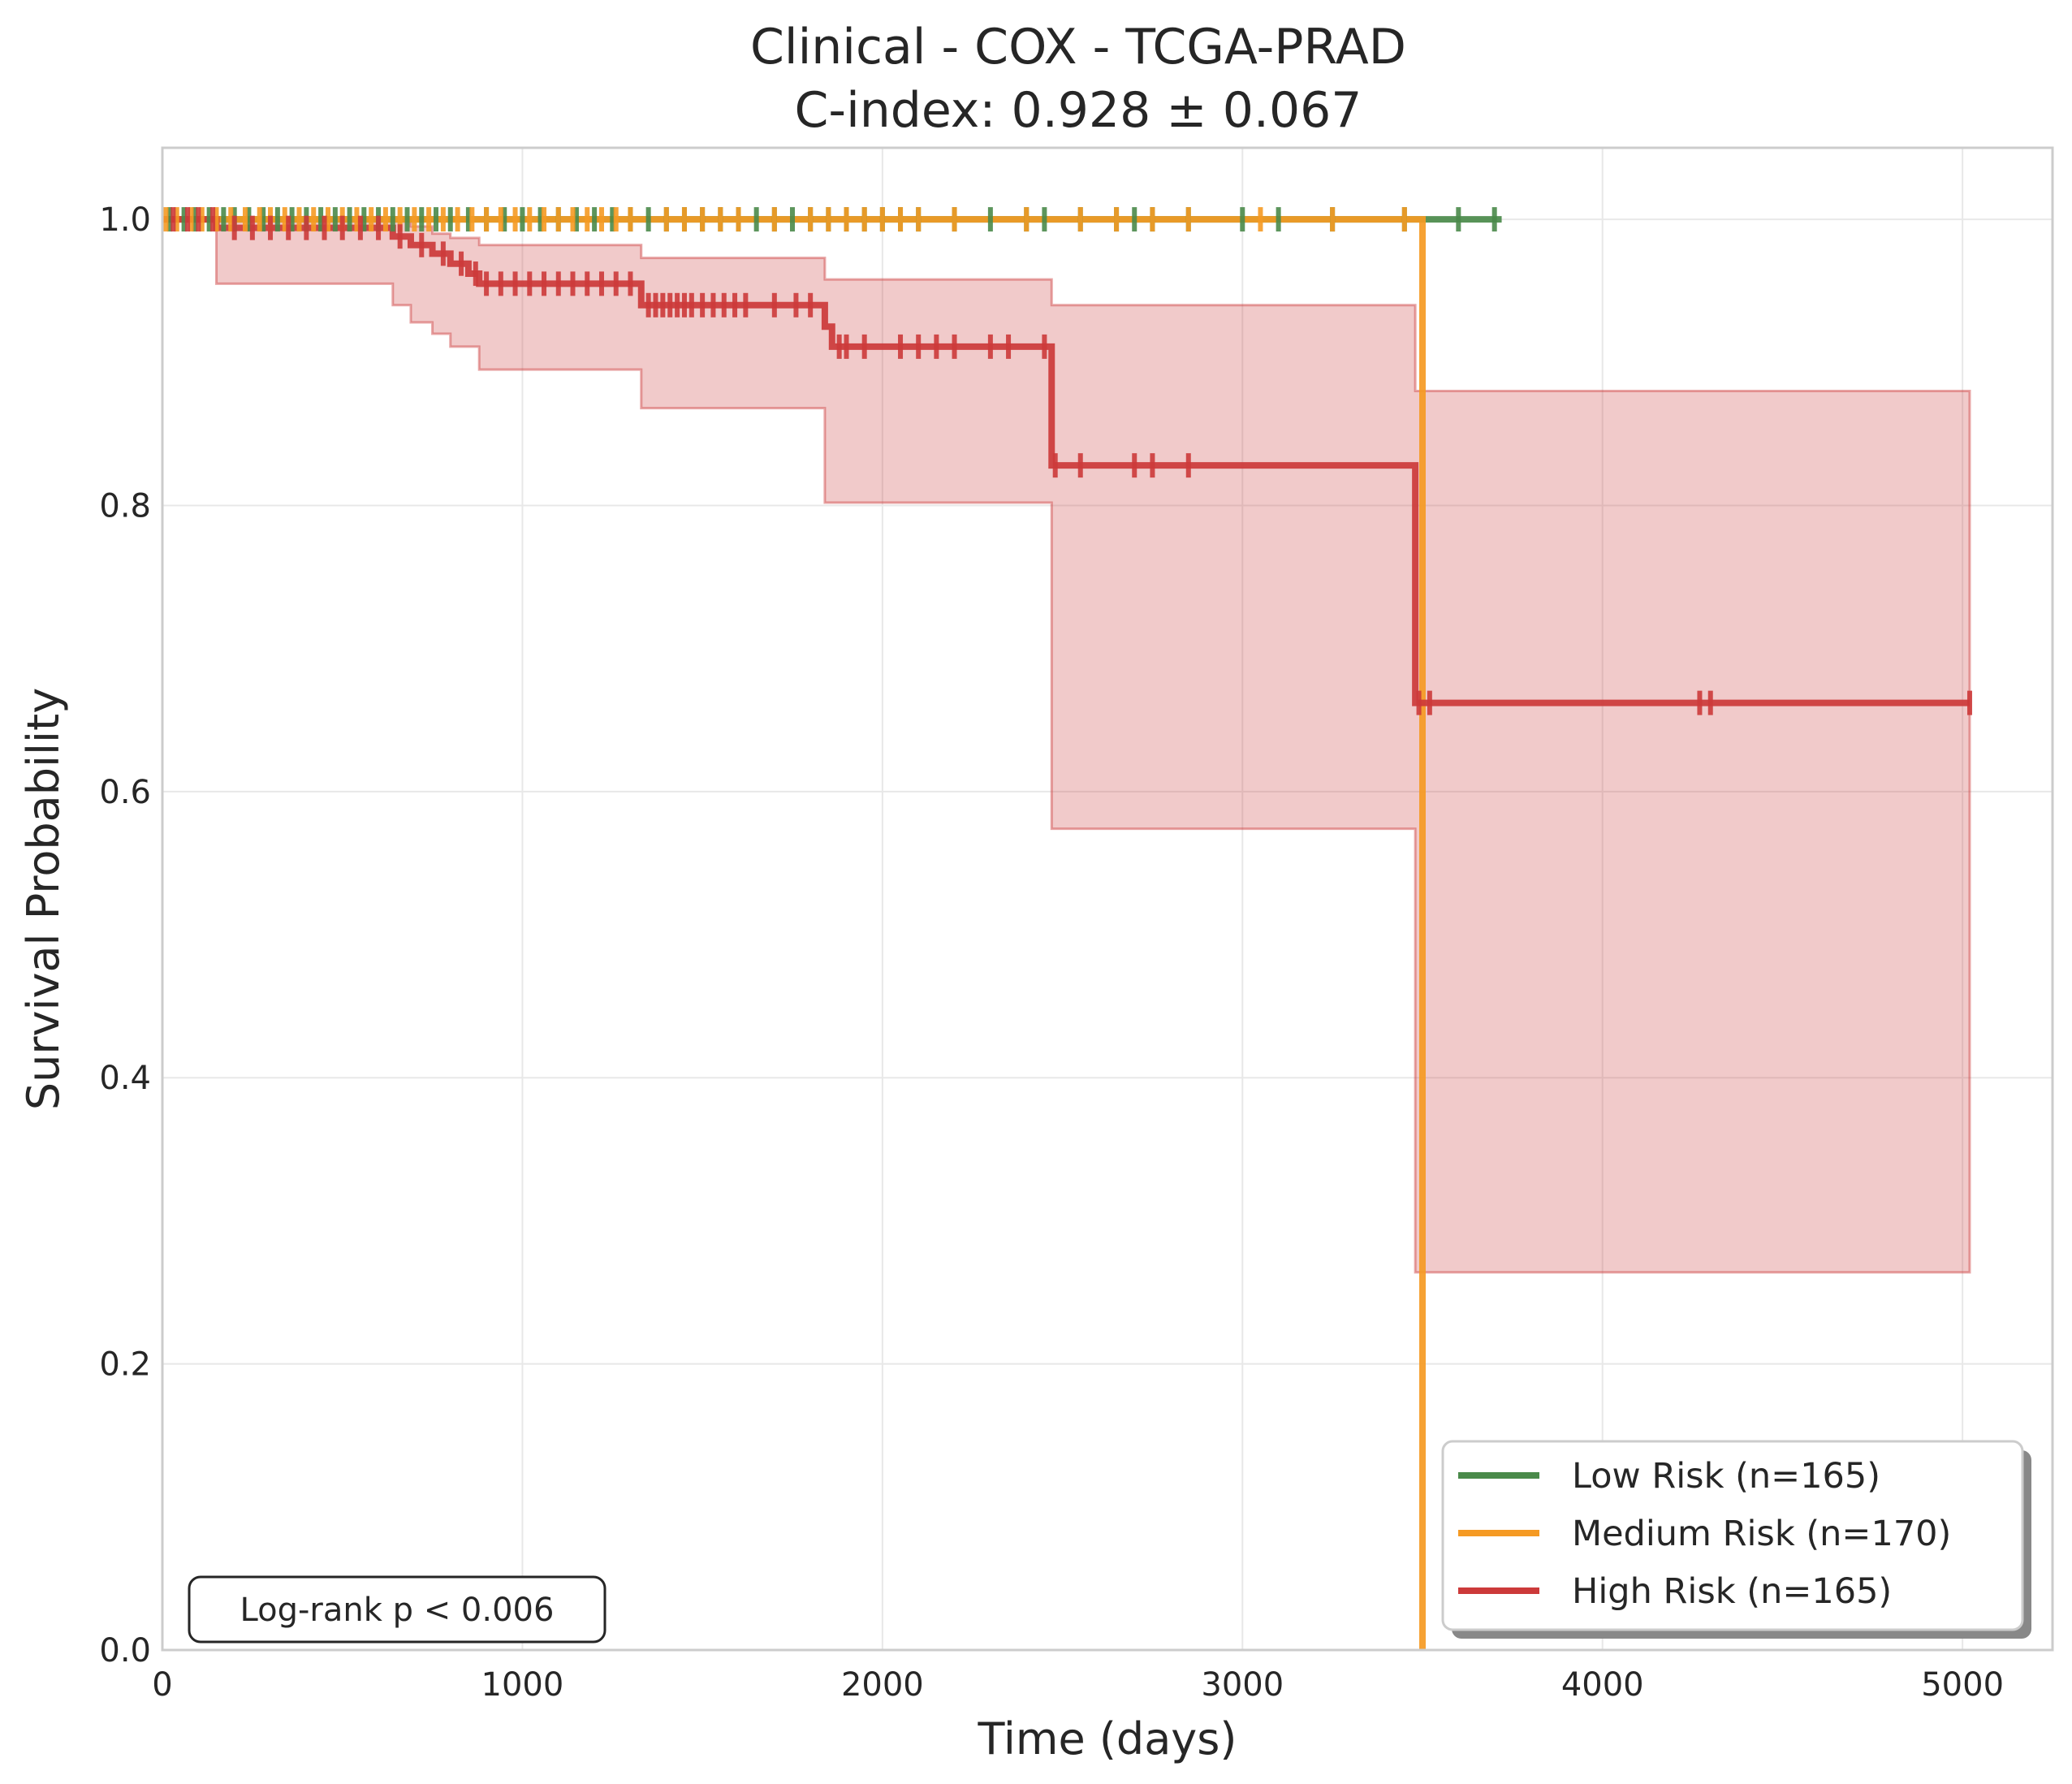 Image resolution: width=2072 pixels, height=1784 pixels. Describe the element at coordinates (125, 220) in the screenshot. I see `y-tick-label: 1.0` at that location.